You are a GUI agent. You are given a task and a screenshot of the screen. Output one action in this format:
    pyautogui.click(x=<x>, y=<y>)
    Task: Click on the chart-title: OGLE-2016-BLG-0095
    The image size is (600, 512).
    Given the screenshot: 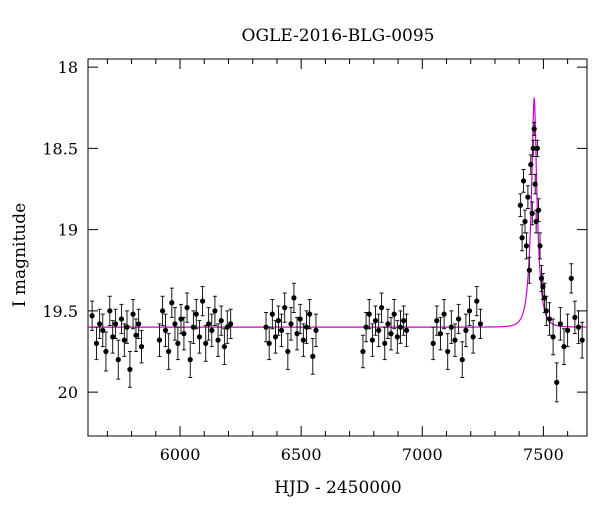 What is the action you would take?
    pyautogui.click(x=338, y=36)
    